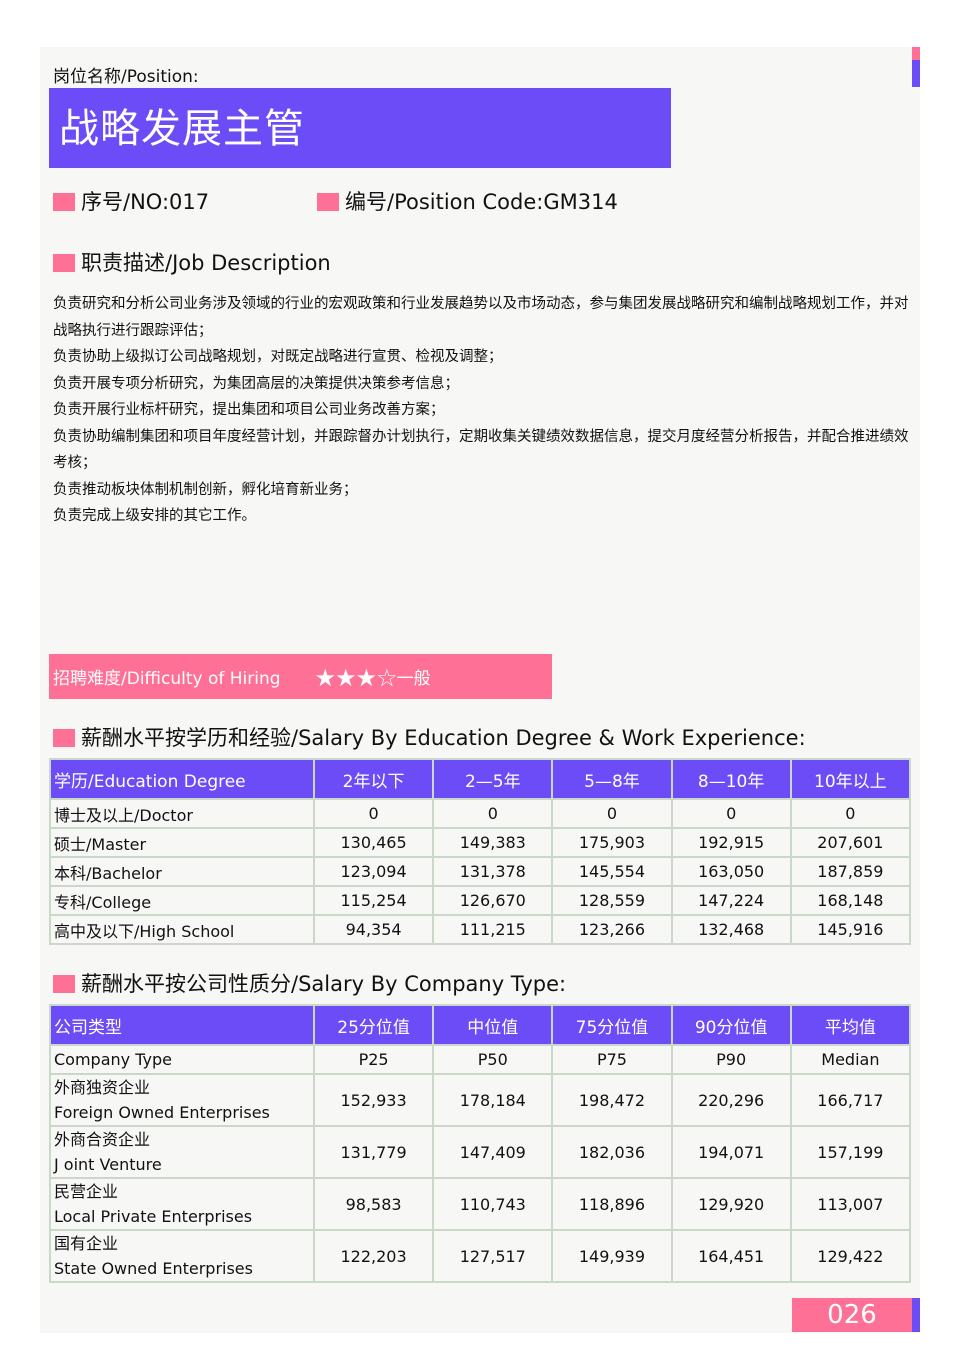 This screenshot has width=960, height=1357. I want to click on table-cell: 187,859, so click(850, 871).